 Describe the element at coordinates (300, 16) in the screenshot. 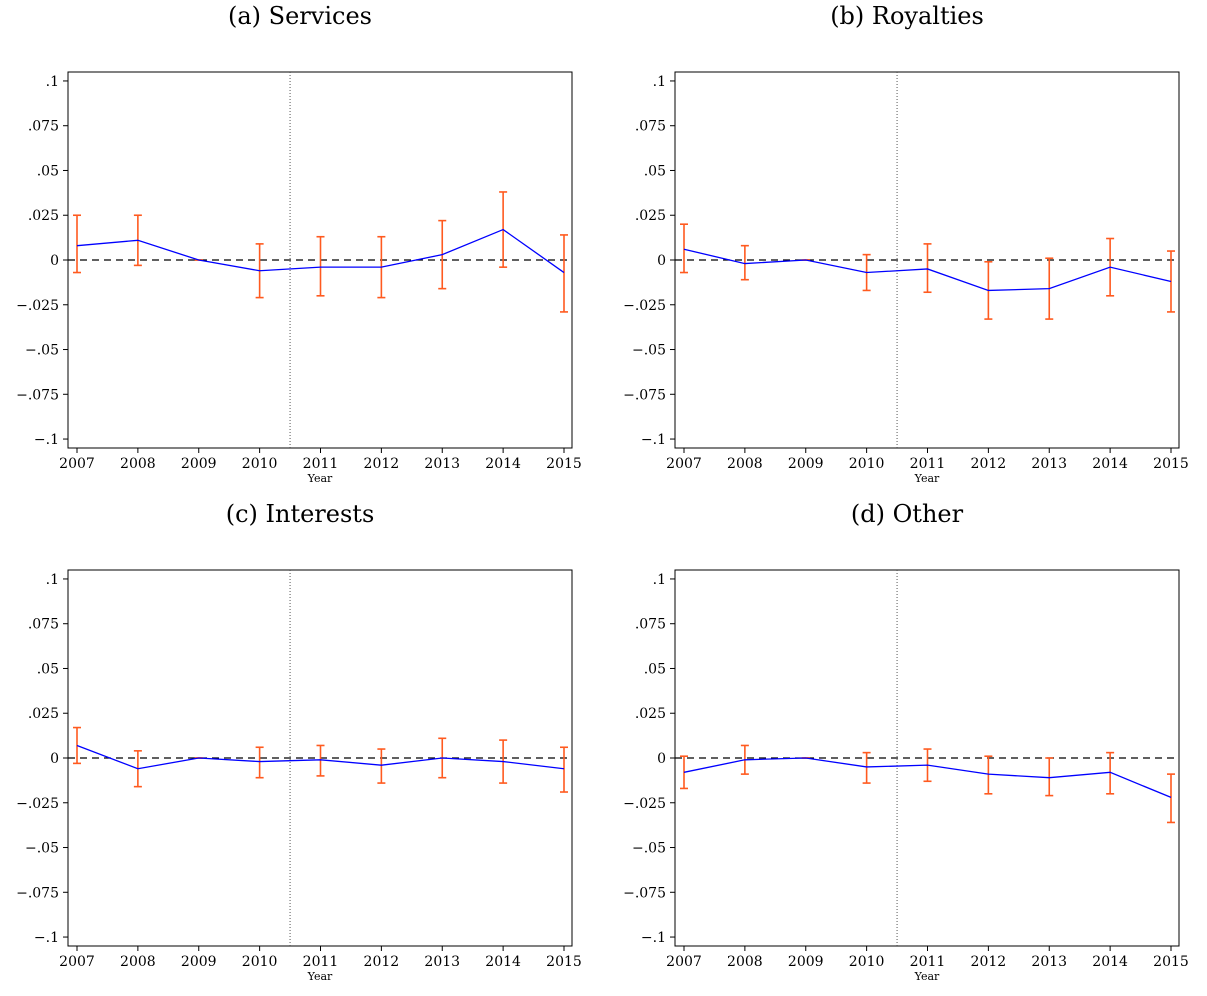

I see `panel-title: (a) Services` at that location.